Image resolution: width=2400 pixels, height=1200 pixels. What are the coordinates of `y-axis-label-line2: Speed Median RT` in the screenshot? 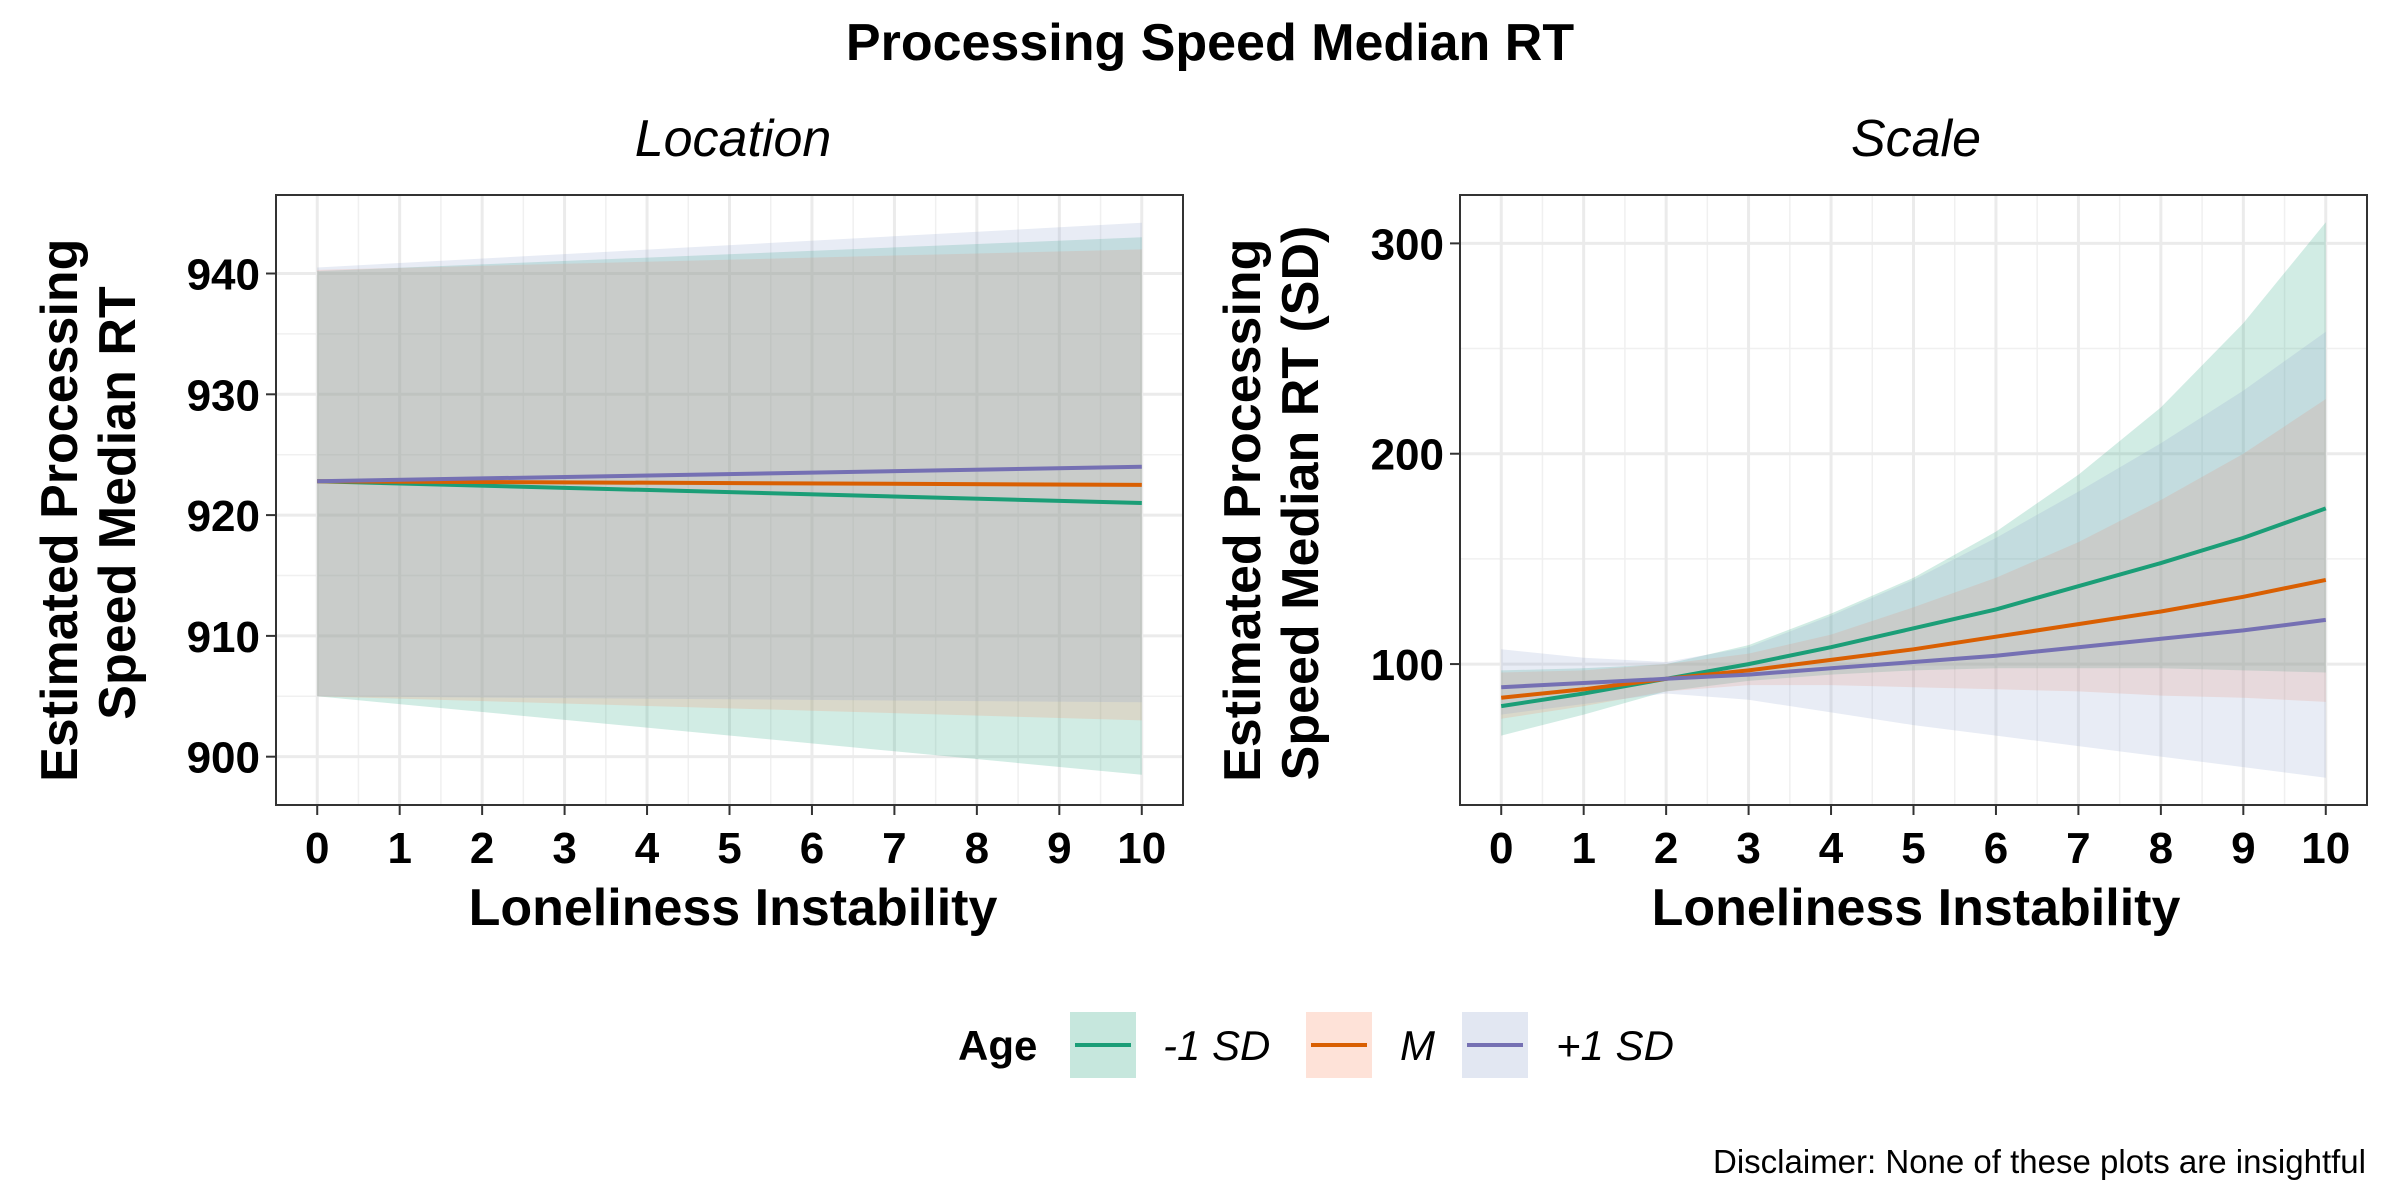 It's located at (118, 503).